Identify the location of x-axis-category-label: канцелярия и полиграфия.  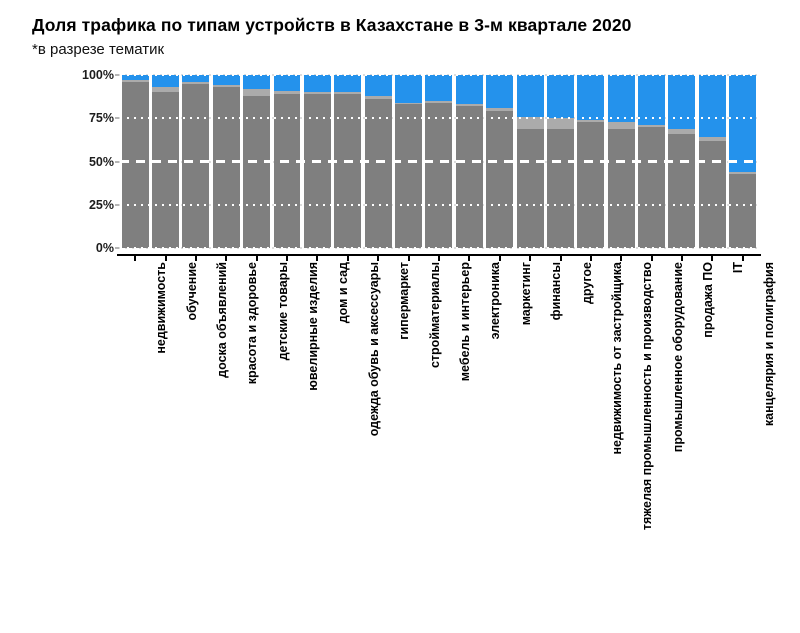
(768, 344).